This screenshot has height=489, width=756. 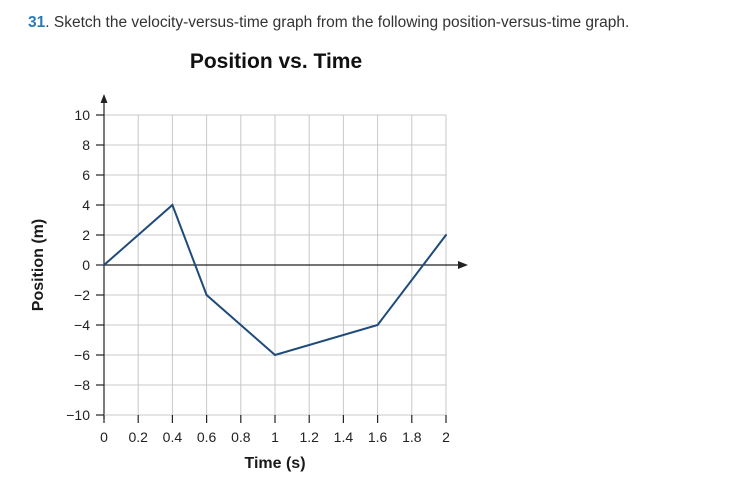 I want to click on y-axis-arrow-icon, so click(x=104, y=98).